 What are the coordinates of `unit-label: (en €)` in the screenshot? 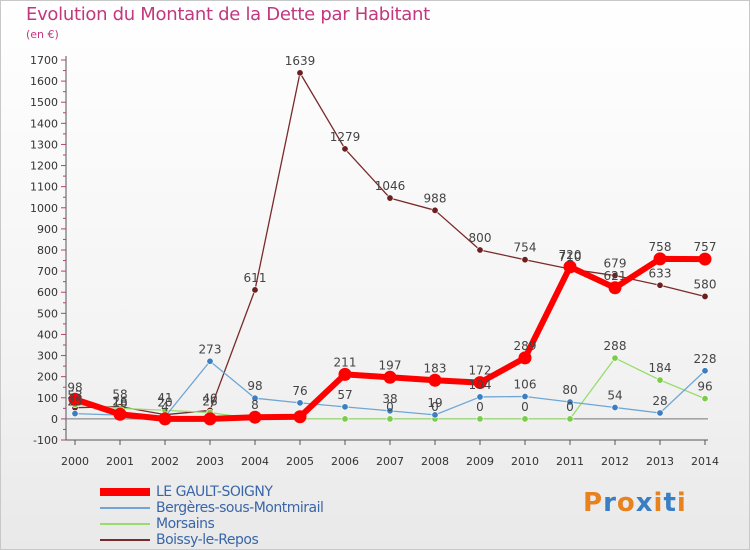 It's located at (42, 34).